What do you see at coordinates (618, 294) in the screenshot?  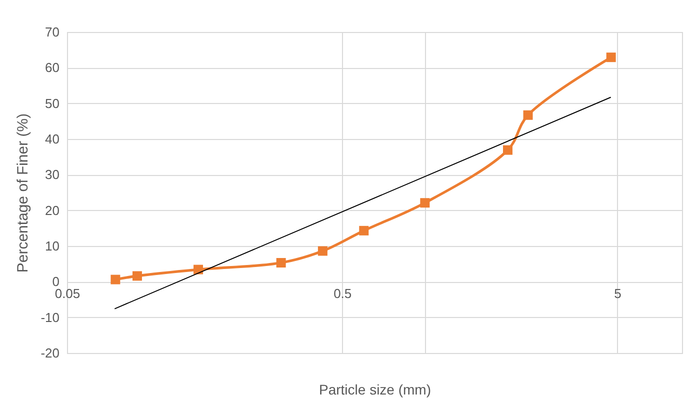 I see `x-tick-label: 5` at bounding box center [618, 294].